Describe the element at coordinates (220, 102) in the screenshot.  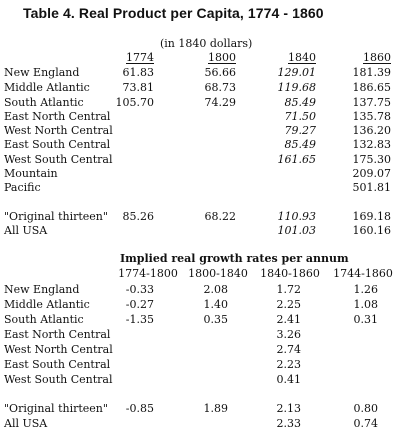
I see `table-cell: 74.29` at that location.